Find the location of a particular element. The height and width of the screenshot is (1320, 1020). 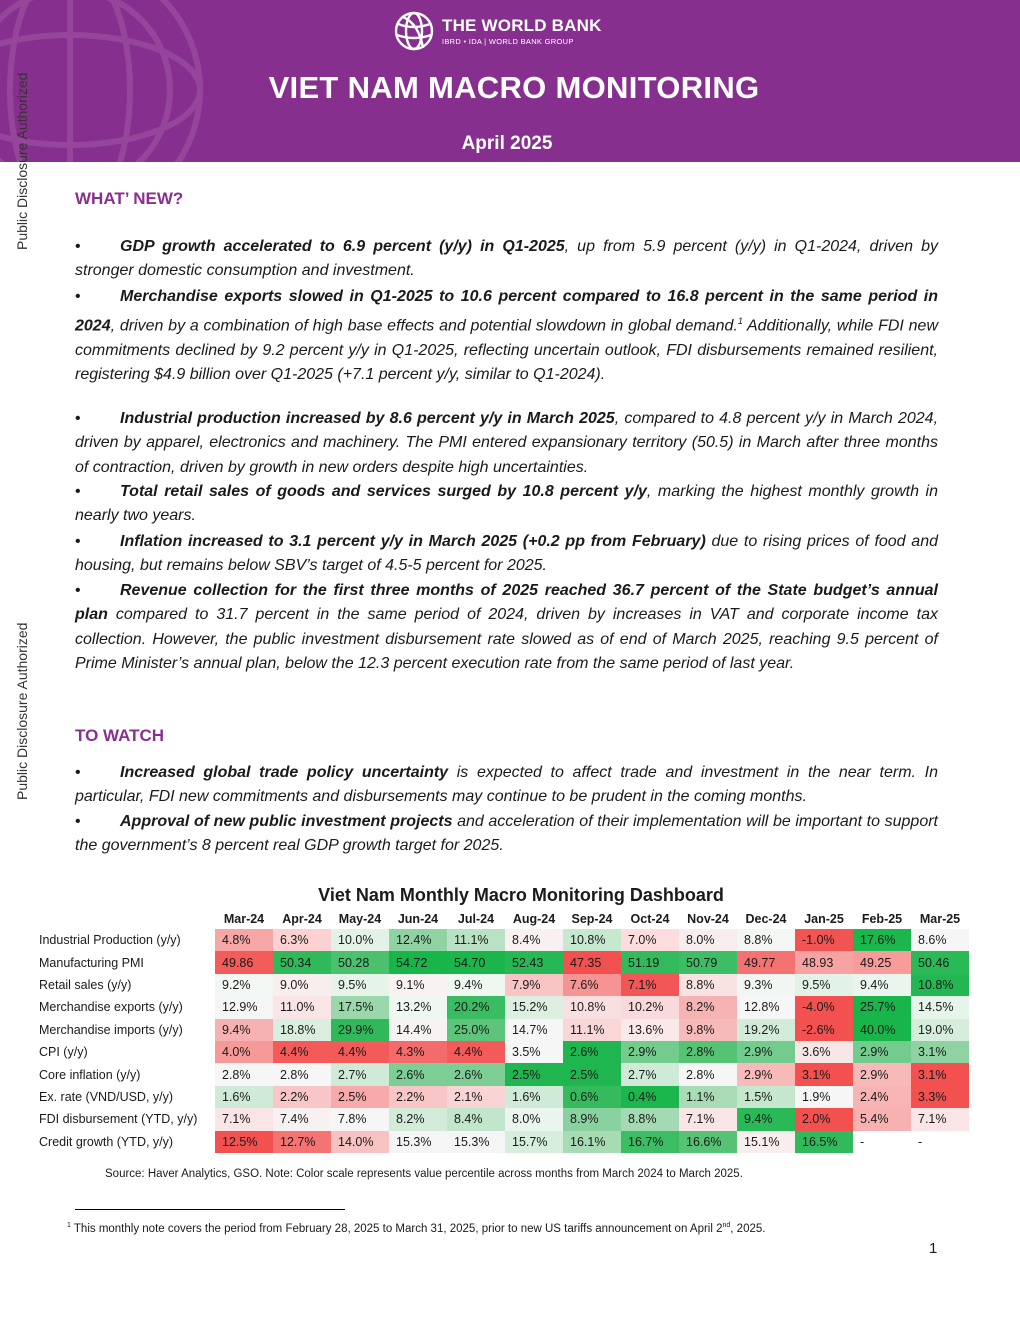

value-cell: 2.4% is located at coordinates (882, 1097).